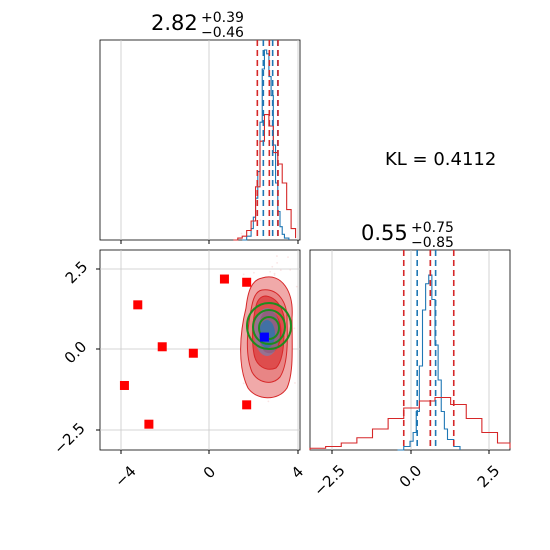 The width and height of the screenshot is (550, 550). What do you see at coordinates (222, 18) in the screenshot?
I see `param1-title-plus: +0.39` at bounding box center [222, 18].